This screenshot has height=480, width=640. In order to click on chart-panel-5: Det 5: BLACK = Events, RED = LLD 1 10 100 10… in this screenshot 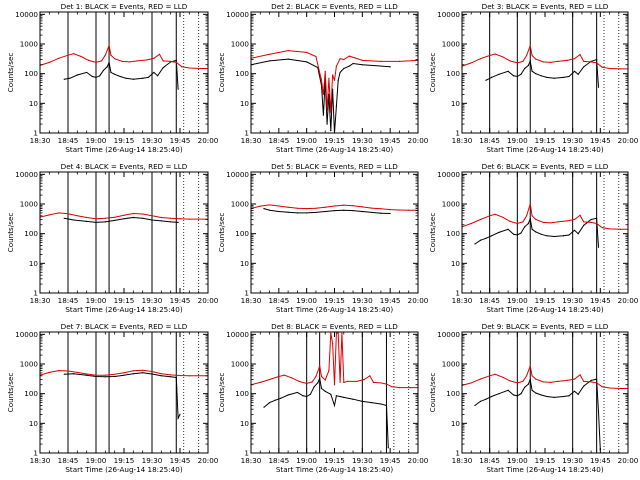, I will do `click(323, 238)`.